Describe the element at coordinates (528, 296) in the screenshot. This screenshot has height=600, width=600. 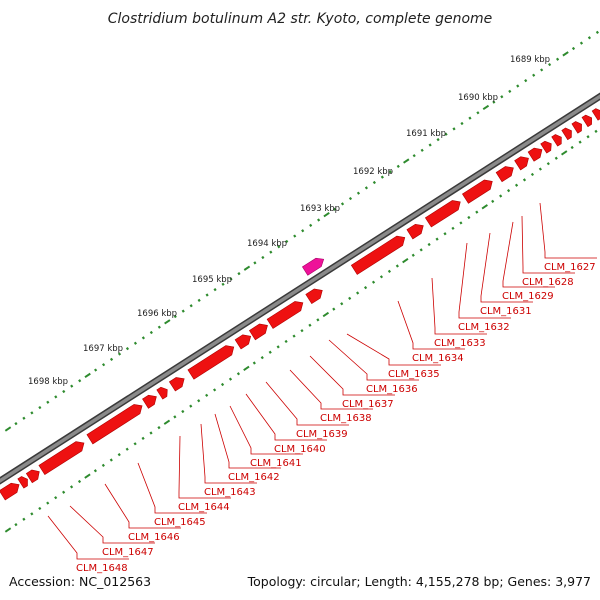
I see `gene-label: CLM_1629` at that location.